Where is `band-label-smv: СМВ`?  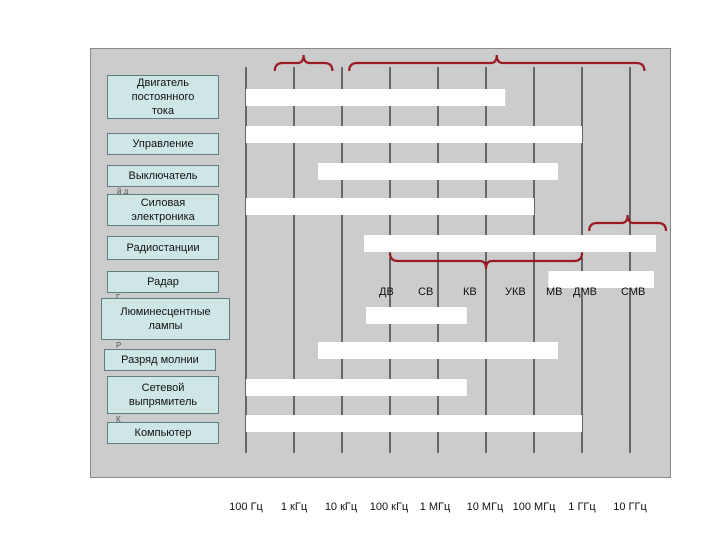 band-label-smv: СМВ is located at coordinates (633, 292).